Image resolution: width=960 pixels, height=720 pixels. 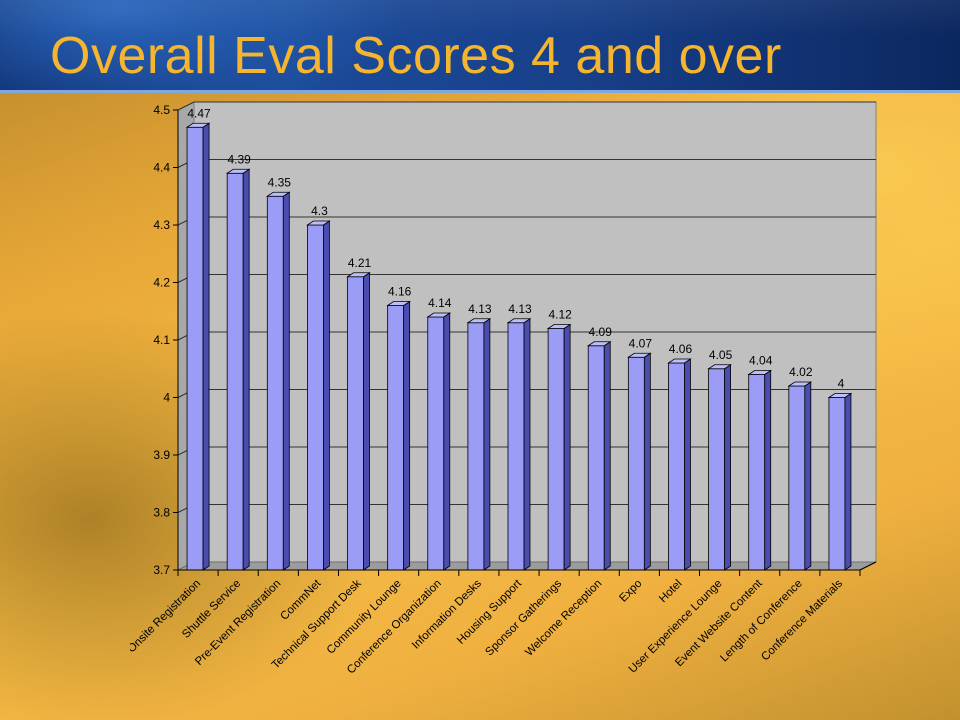 What do you see at coordinates (480, 309) in the screenshot?
I see `data-label: 4.13` at bounding box center [480, 309].